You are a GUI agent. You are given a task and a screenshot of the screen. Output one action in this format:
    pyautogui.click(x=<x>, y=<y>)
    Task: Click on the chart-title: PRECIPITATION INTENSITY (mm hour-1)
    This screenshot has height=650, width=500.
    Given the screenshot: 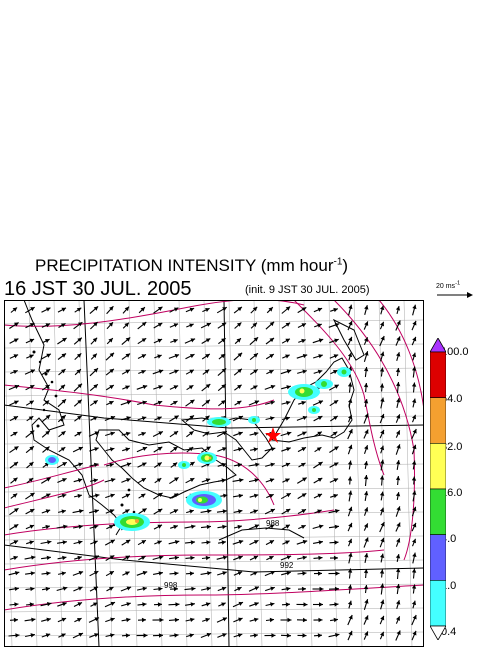 What is the action you would take?
    pyautogui.click(x=192, y=265)
    